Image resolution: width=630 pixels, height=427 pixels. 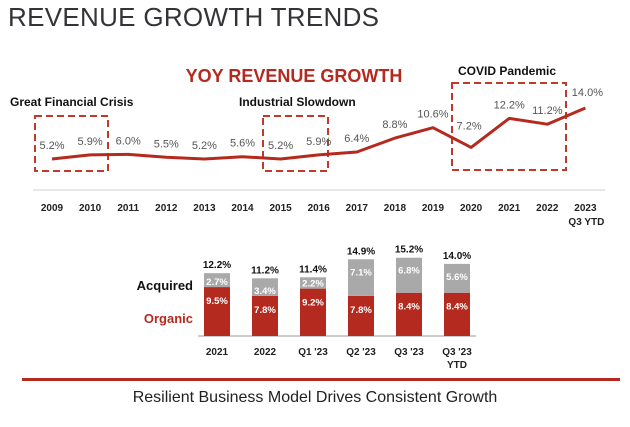 I want to click on line-x-tick-label: 2021, so click(x=509, y=208).